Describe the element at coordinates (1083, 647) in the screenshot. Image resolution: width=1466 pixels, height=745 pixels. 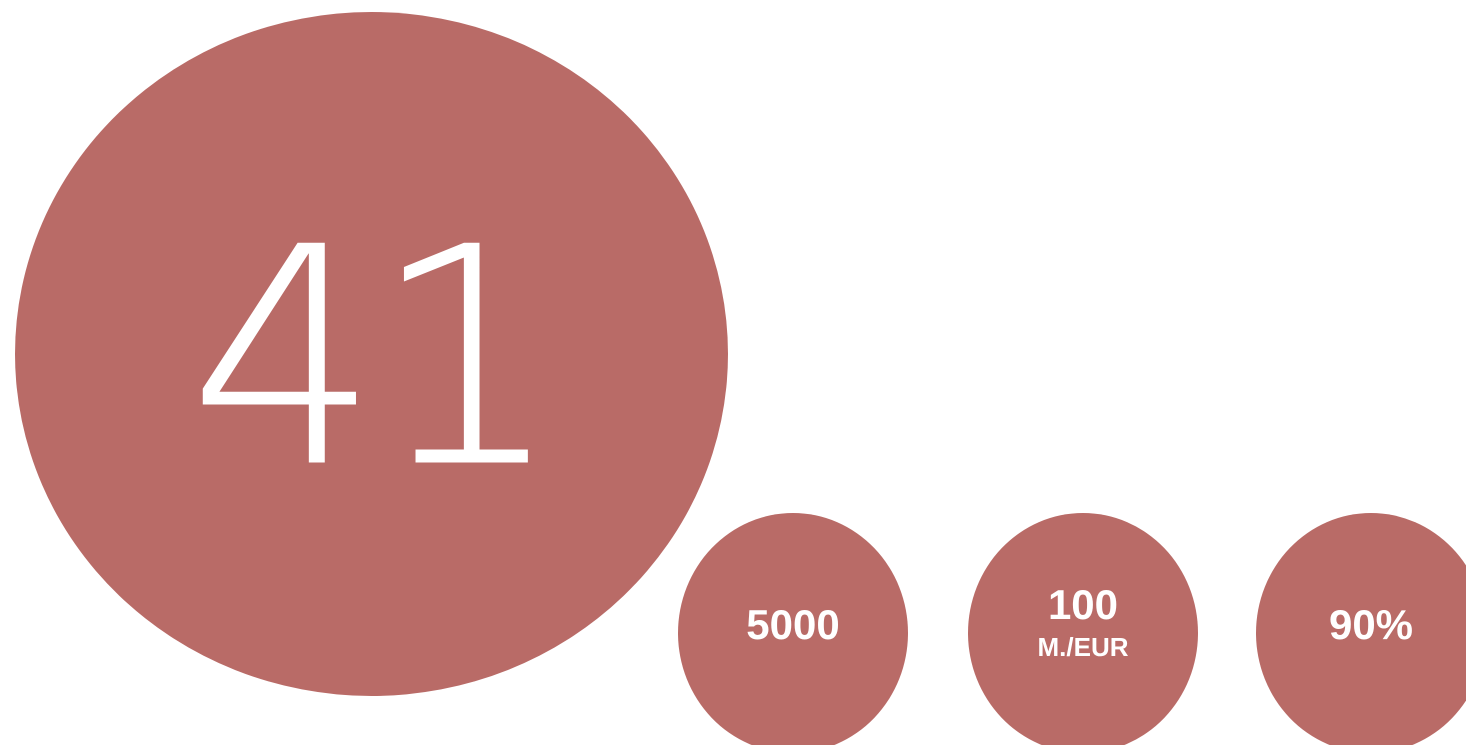
I see `stat-unit-2: M./EUR` at that location.